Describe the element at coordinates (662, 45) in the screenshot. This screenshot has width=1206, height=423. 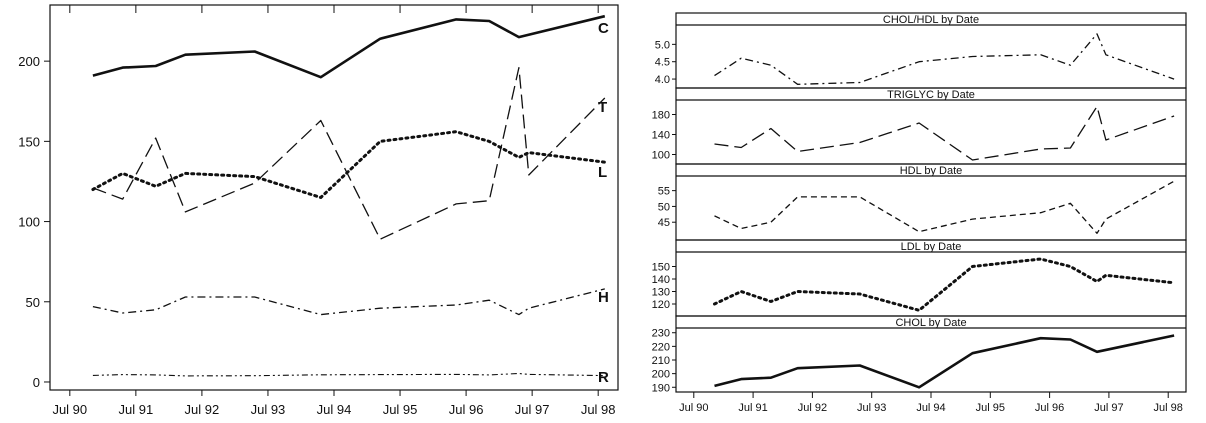
I see `right-y-tick-label: 5.0` at that location.